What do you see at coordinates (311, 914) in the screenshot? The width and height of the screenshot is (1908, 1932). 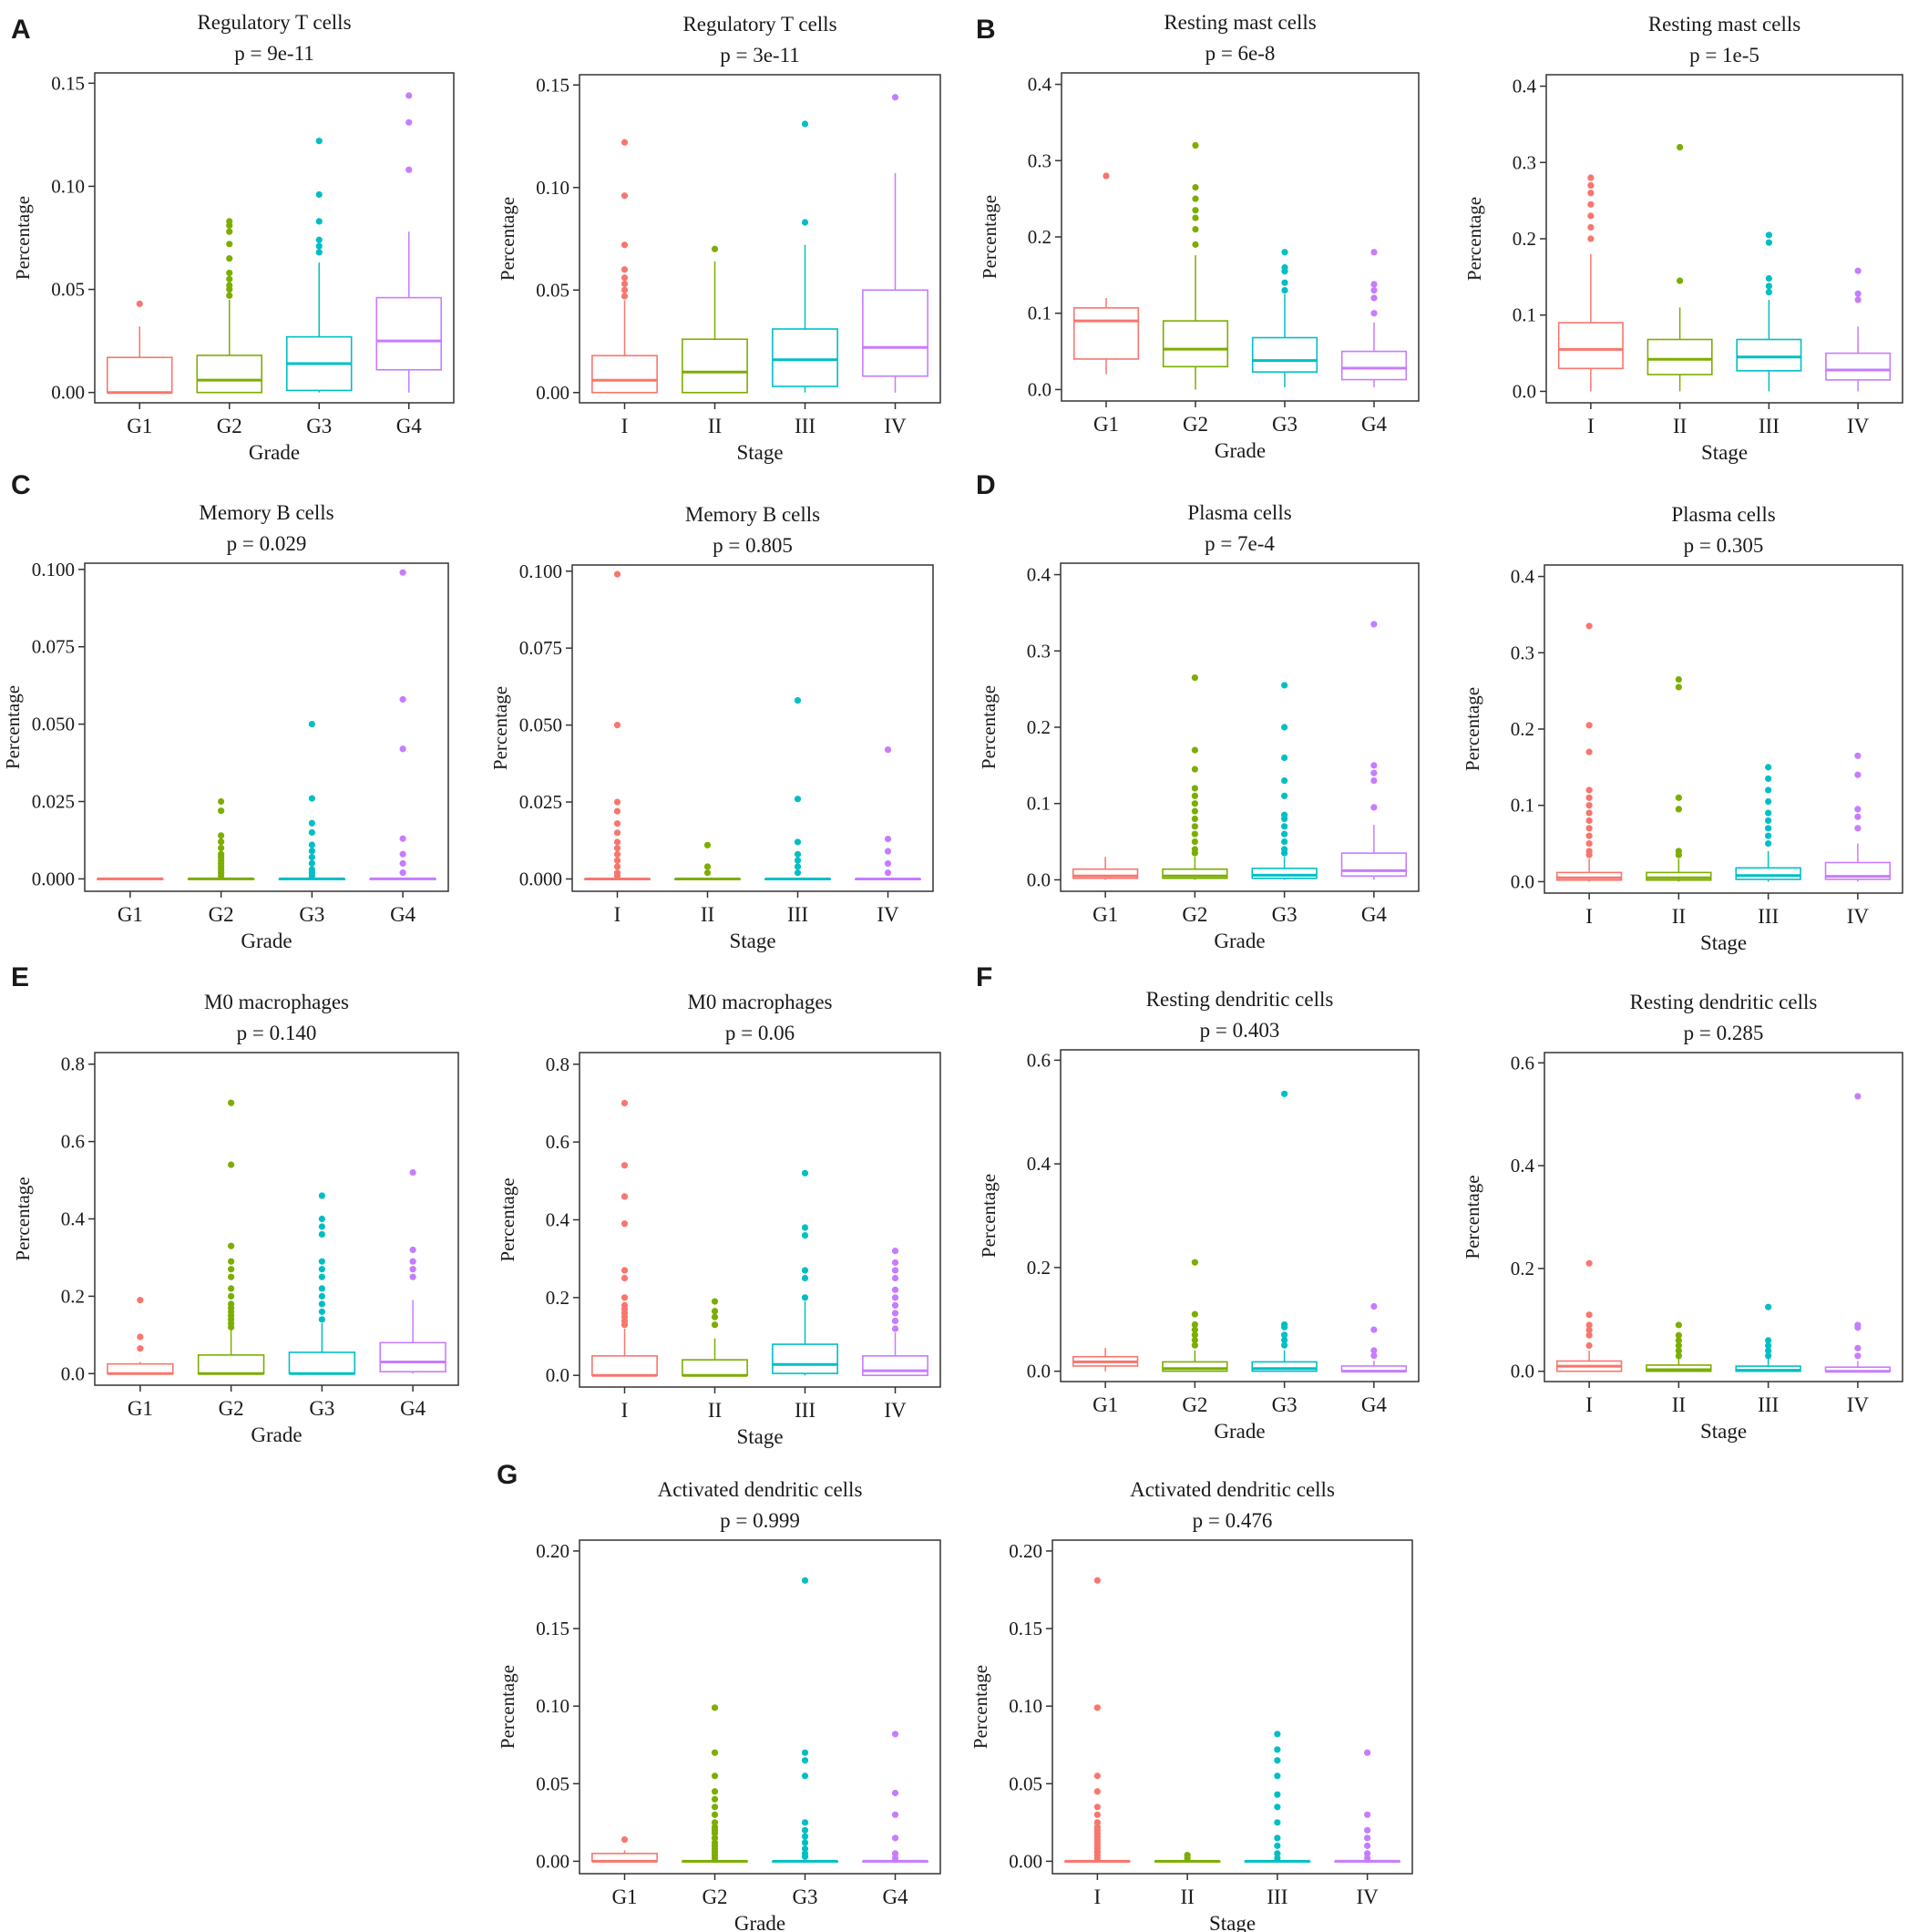 I see `x-tick-label: G3` at bounding box center [311, 914].